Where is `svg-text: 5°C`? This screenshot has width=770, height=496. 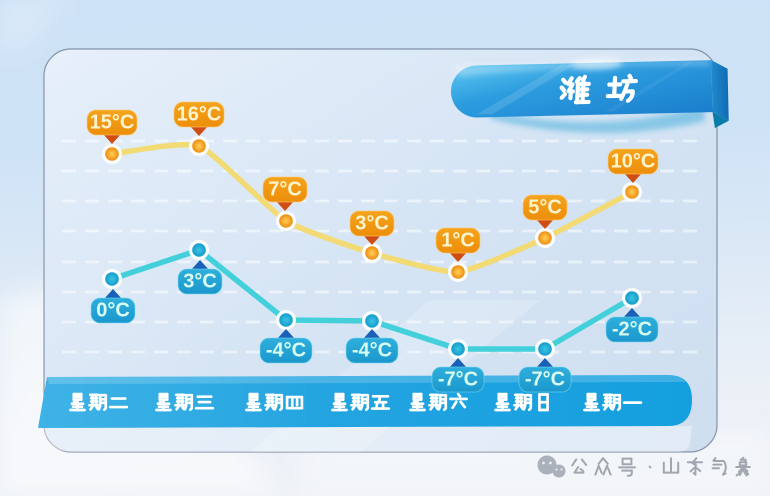
svg-text: 5°C is located at coordinates (545, 208).